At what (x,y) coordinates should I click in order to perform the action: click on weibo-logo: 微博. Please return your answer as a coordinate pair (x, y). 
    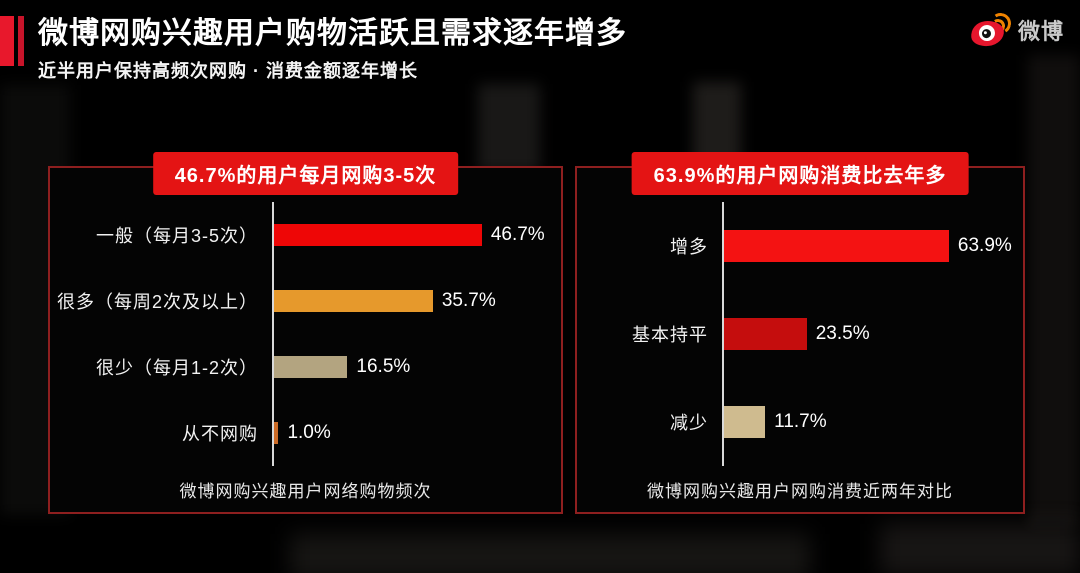
    Looking at the image, I should click on (1016, 29).